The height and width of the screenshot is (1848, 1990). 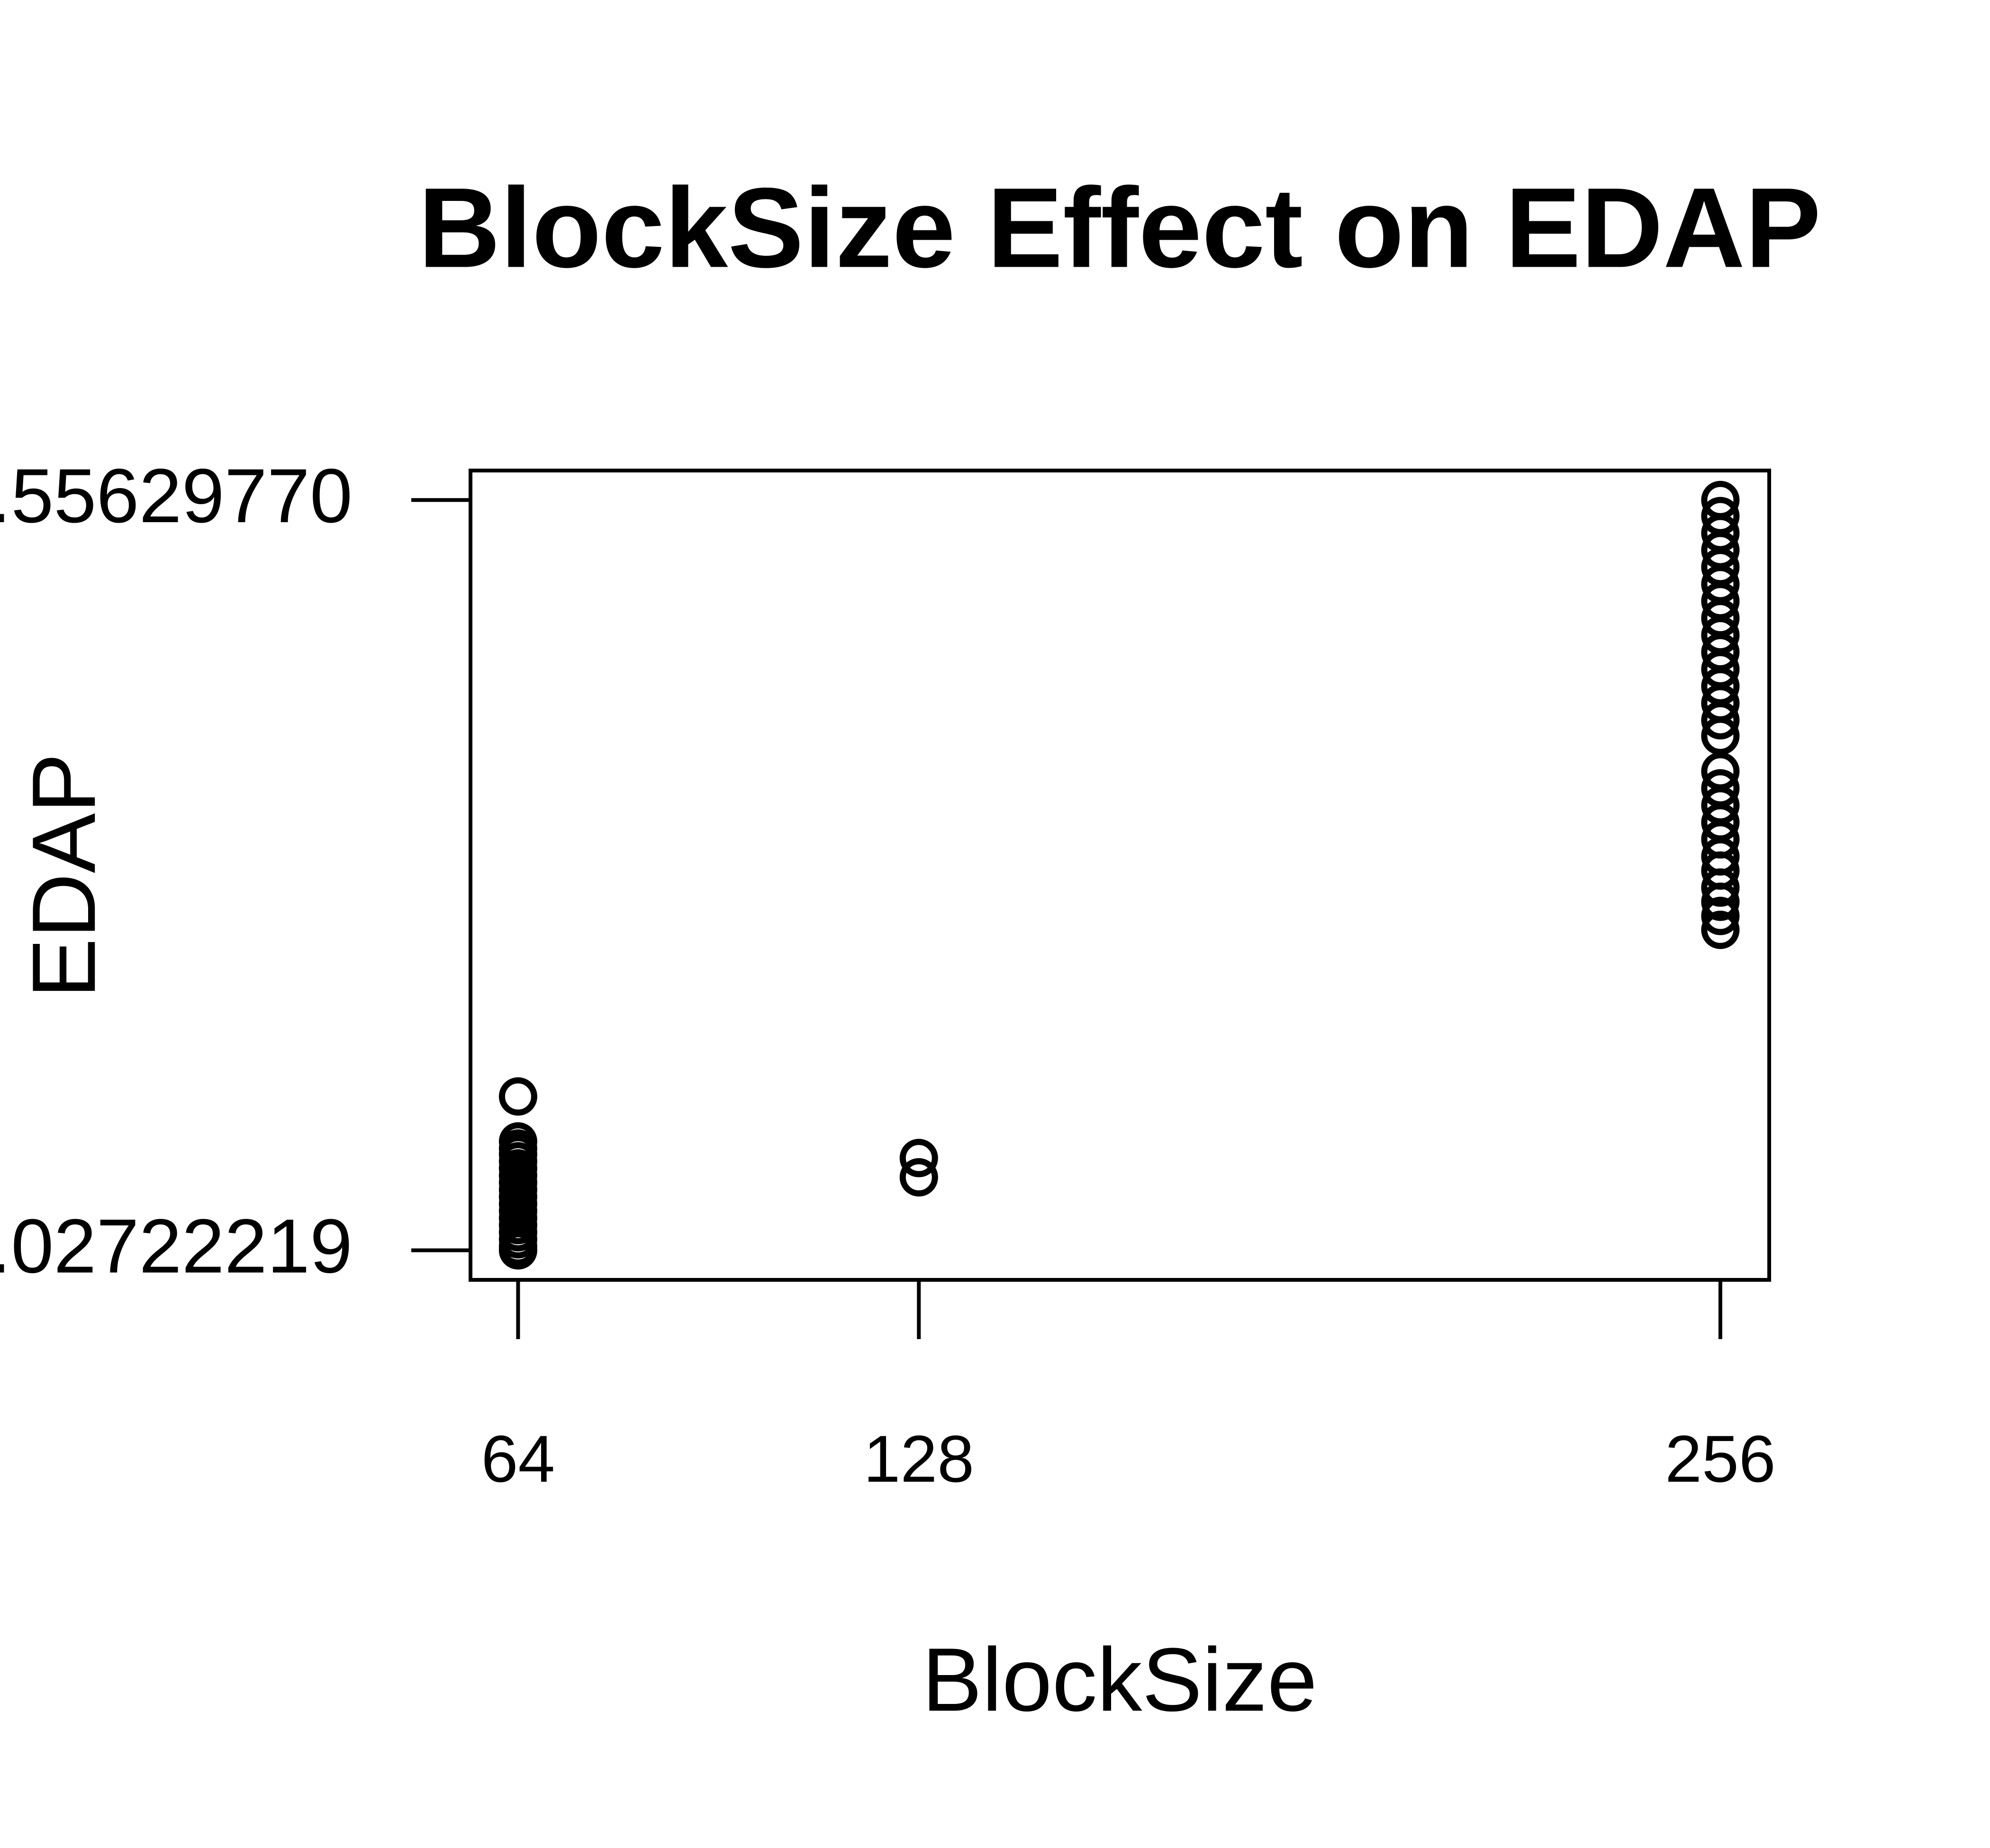 I want to click on chart-title: BlockSize Effect on EDAP, so click(x=1119, y=227).